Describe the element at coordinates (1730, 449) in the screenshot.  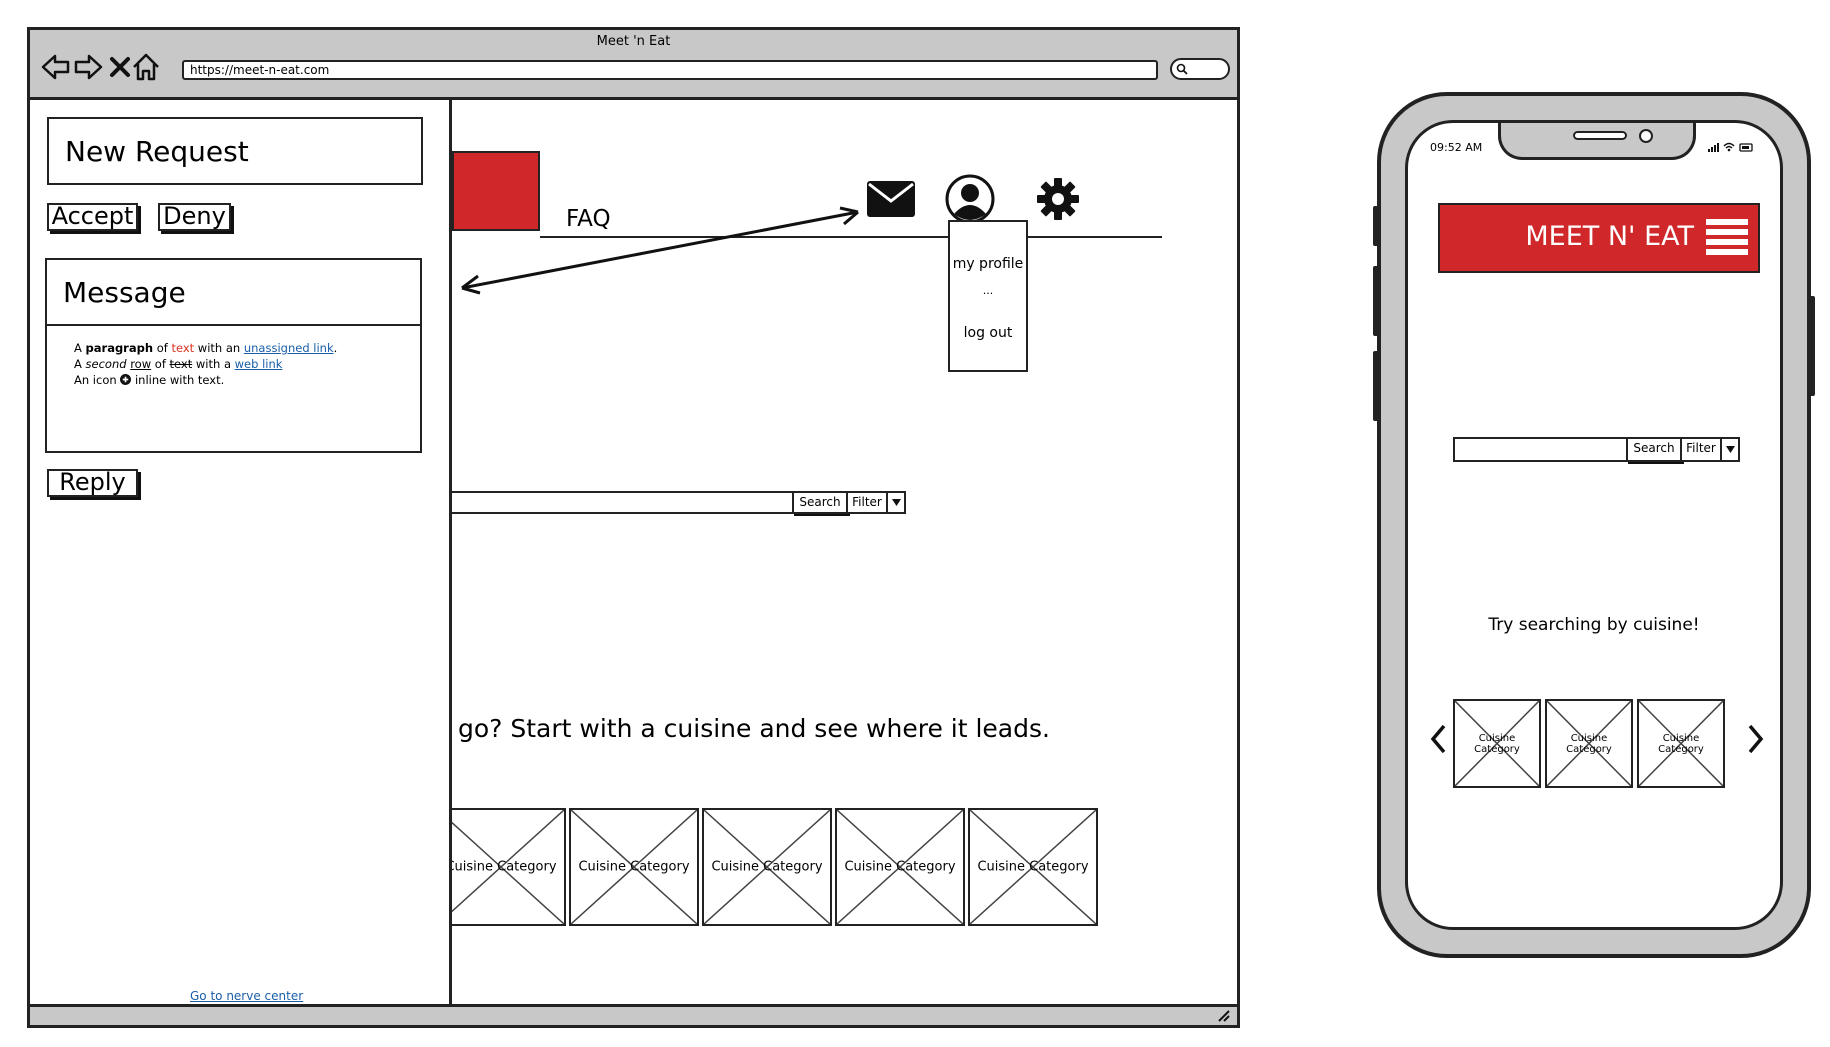
I see `phone-filter-dropdown` at that location.